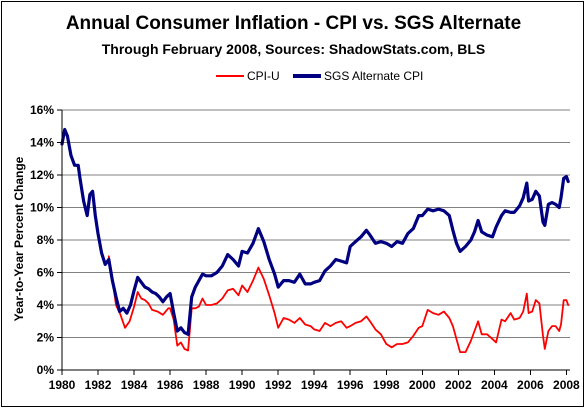 This screenshot has width=587, height=410. What do you see at coordinates (242, 385) in the screenshot?
I see `x-tick-label: 1990` at bounding box center [242, 385].